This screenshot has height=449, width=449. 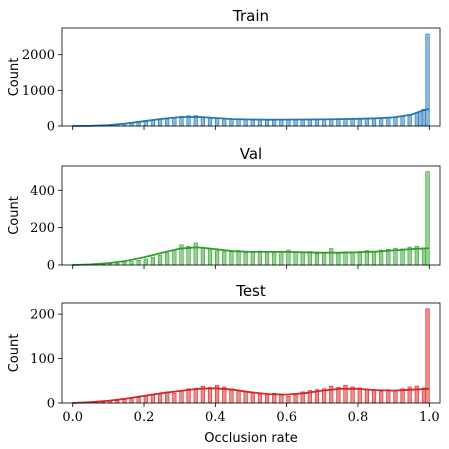 What do you see at coordinates (215, 417) in the screenshot?
I see `x-tick-label: 0.4` at bounding box center [215, 417].